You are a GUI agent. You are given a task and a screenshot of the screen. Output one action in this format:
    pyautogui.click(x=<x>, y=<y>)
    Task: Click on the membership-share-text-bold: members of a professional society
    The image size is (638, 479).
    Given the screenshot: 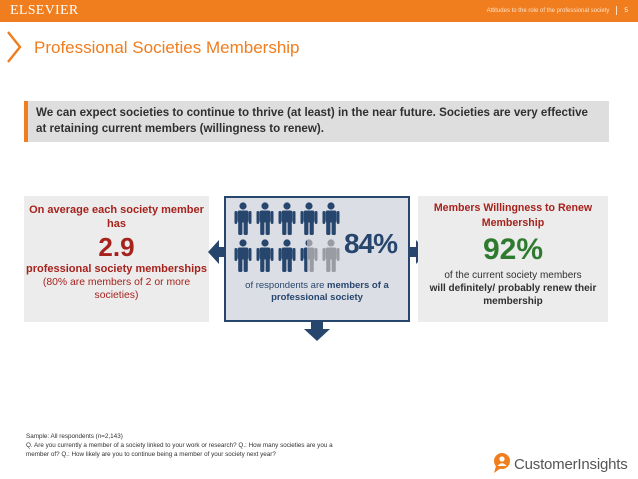 What is the action you would take?
    pyautogui.click(x=330, y=291)
    